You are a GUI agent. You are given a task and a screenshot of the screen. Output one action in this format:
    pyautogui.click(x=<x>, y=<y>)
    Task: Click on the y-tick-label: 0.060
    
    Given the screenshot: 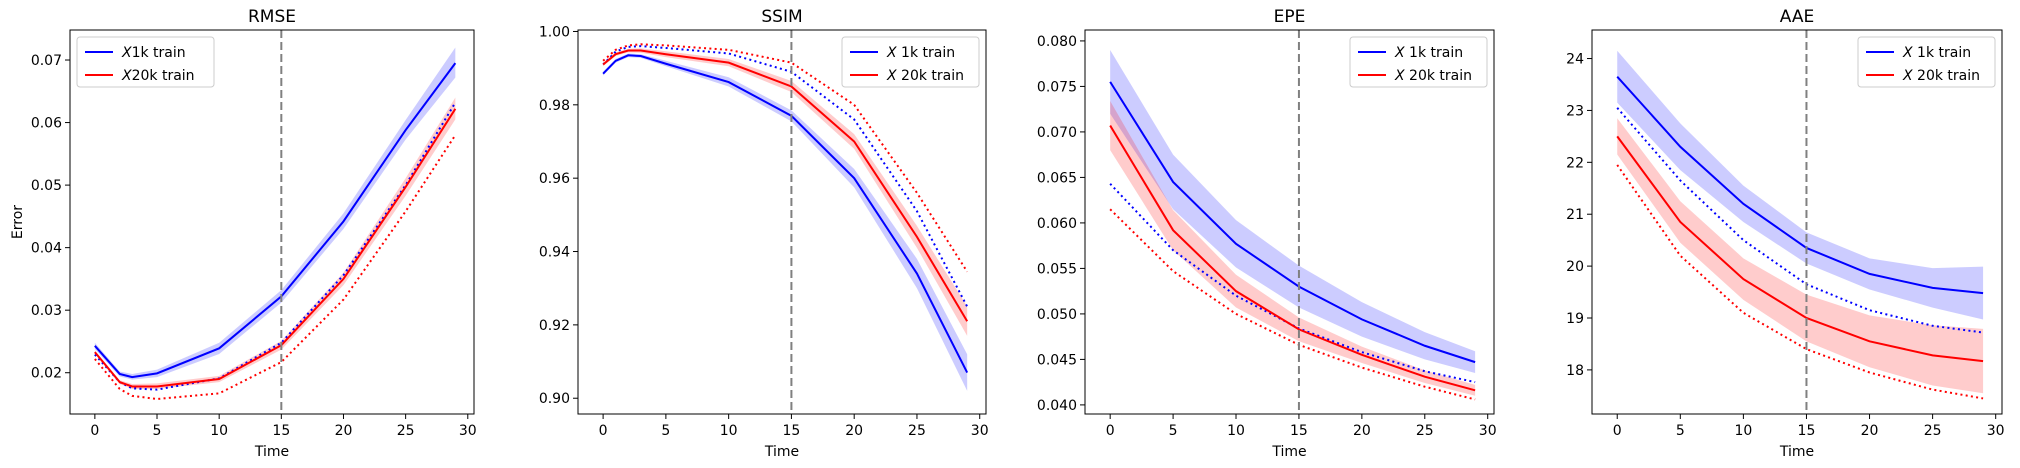 What is the action you would take?
    pyautogui.click(x=1057, y=224)
    